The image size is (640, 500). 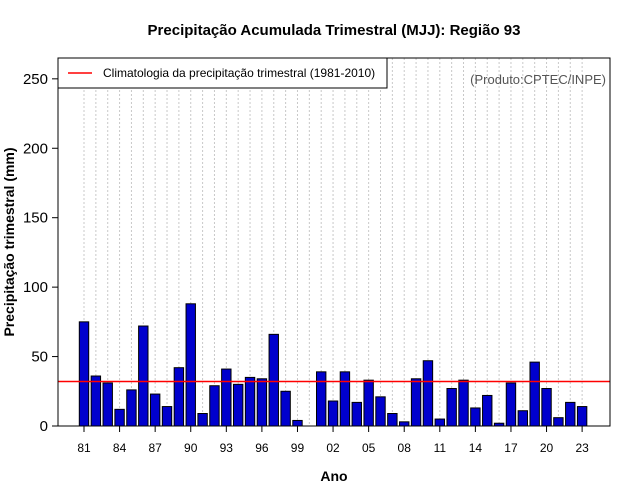 I want to click on y-tick-label-100: 100, so click(x=35, y=287).